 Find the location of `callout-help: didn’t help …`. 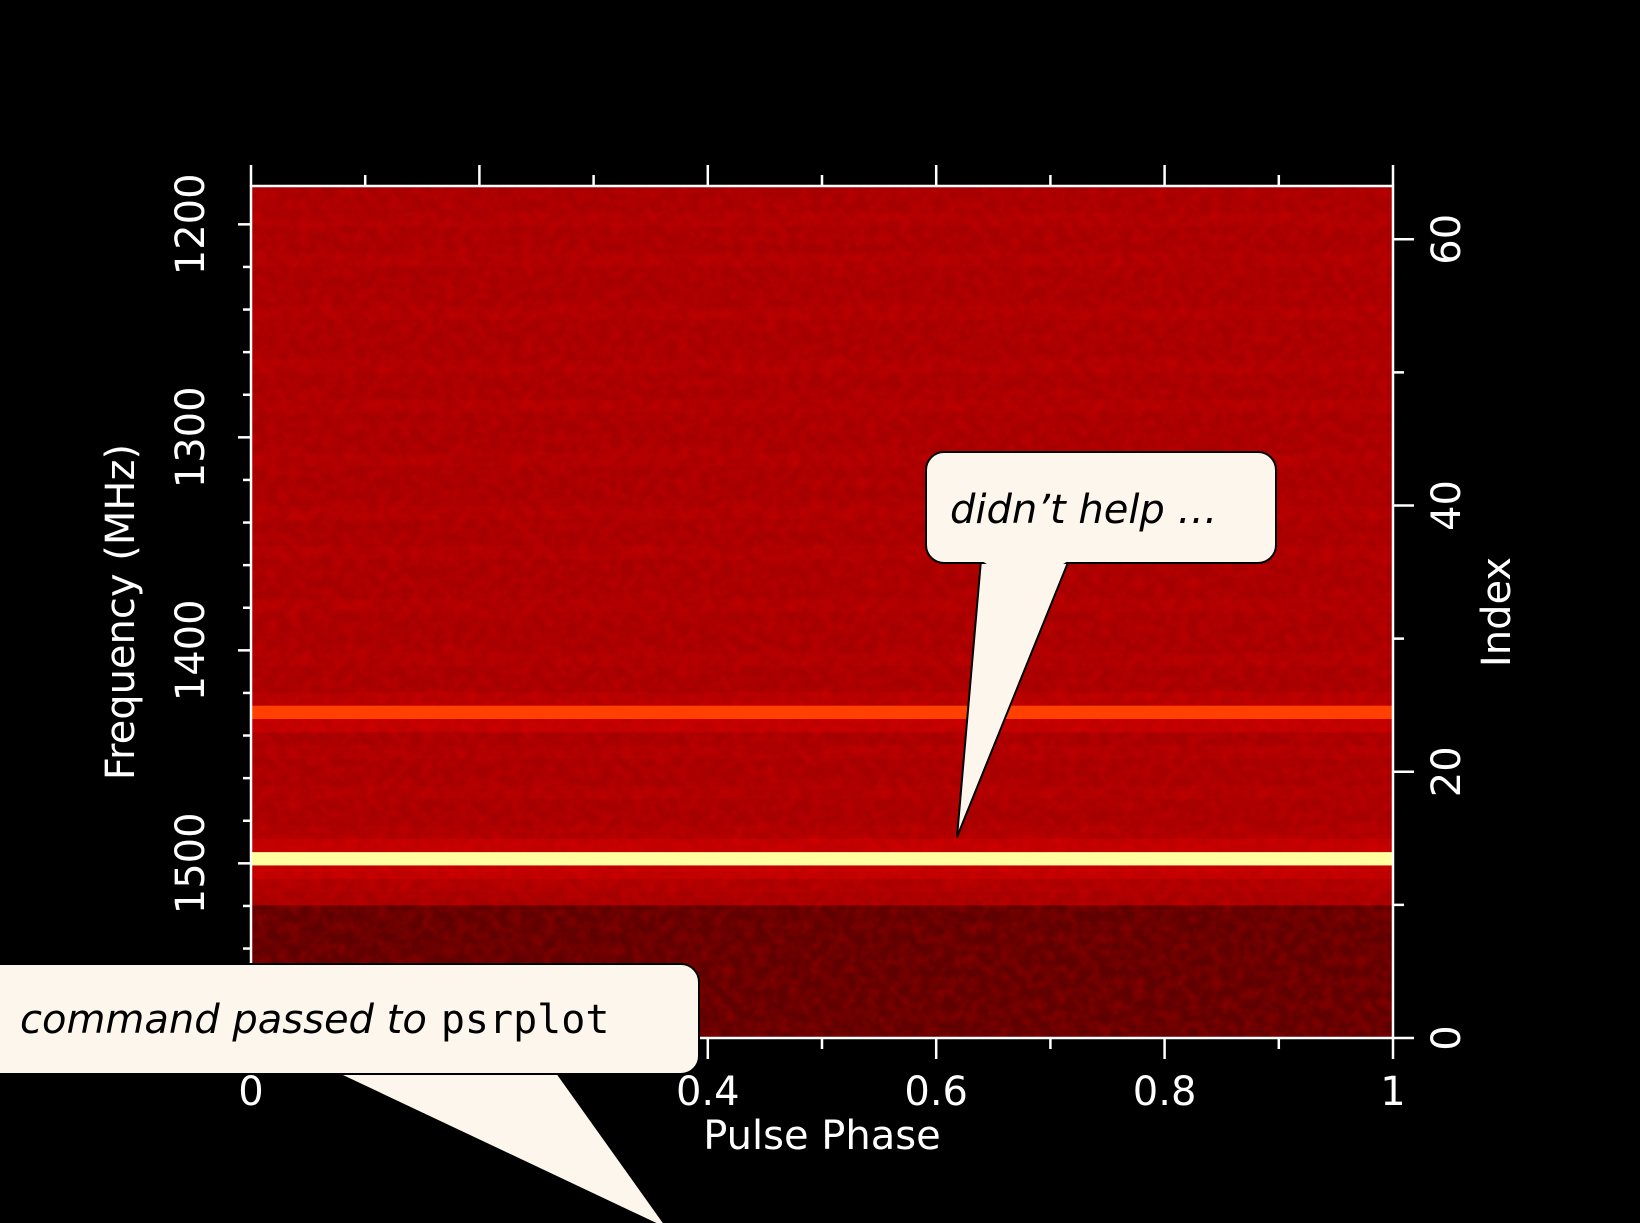

callout-help: didn’t help … is located at coordinates (1101, 644).